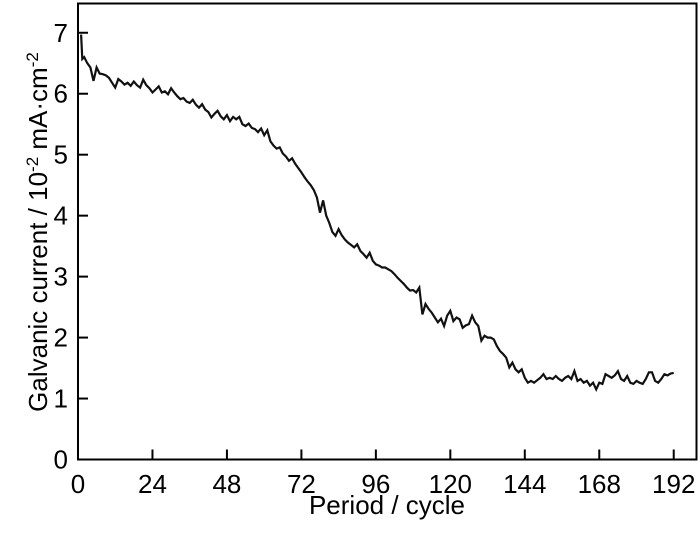 Image resolution: width=700 pixels, height=533 pixels. Describe the element at coordinates (301, 484) in the screenshot. I see `x-tick-label: 72` at that location.